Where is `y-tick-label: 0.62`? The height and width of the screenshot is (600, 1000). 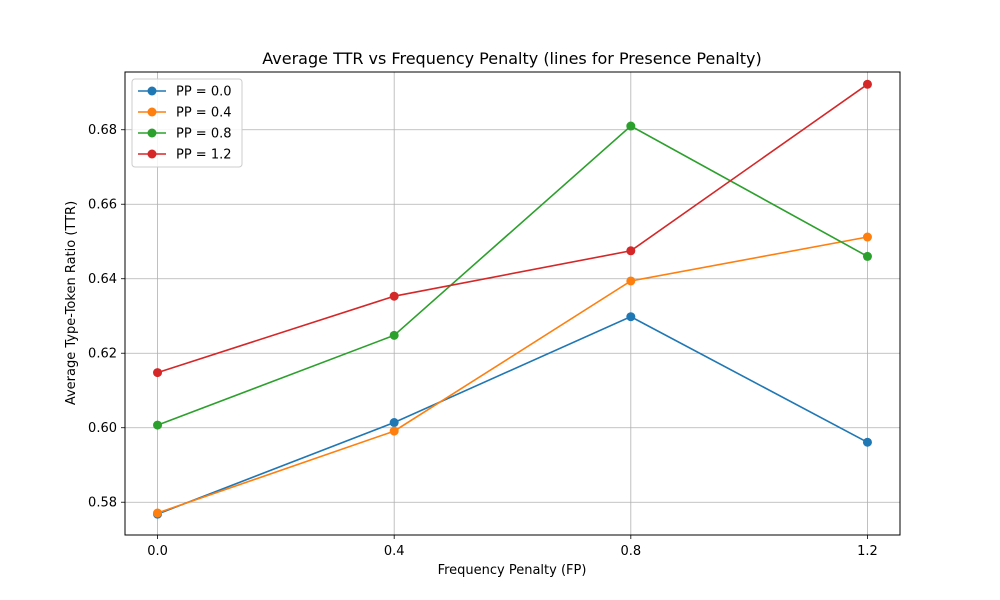 y-tick-label: 0.62 is located at coordinates (102, 354).